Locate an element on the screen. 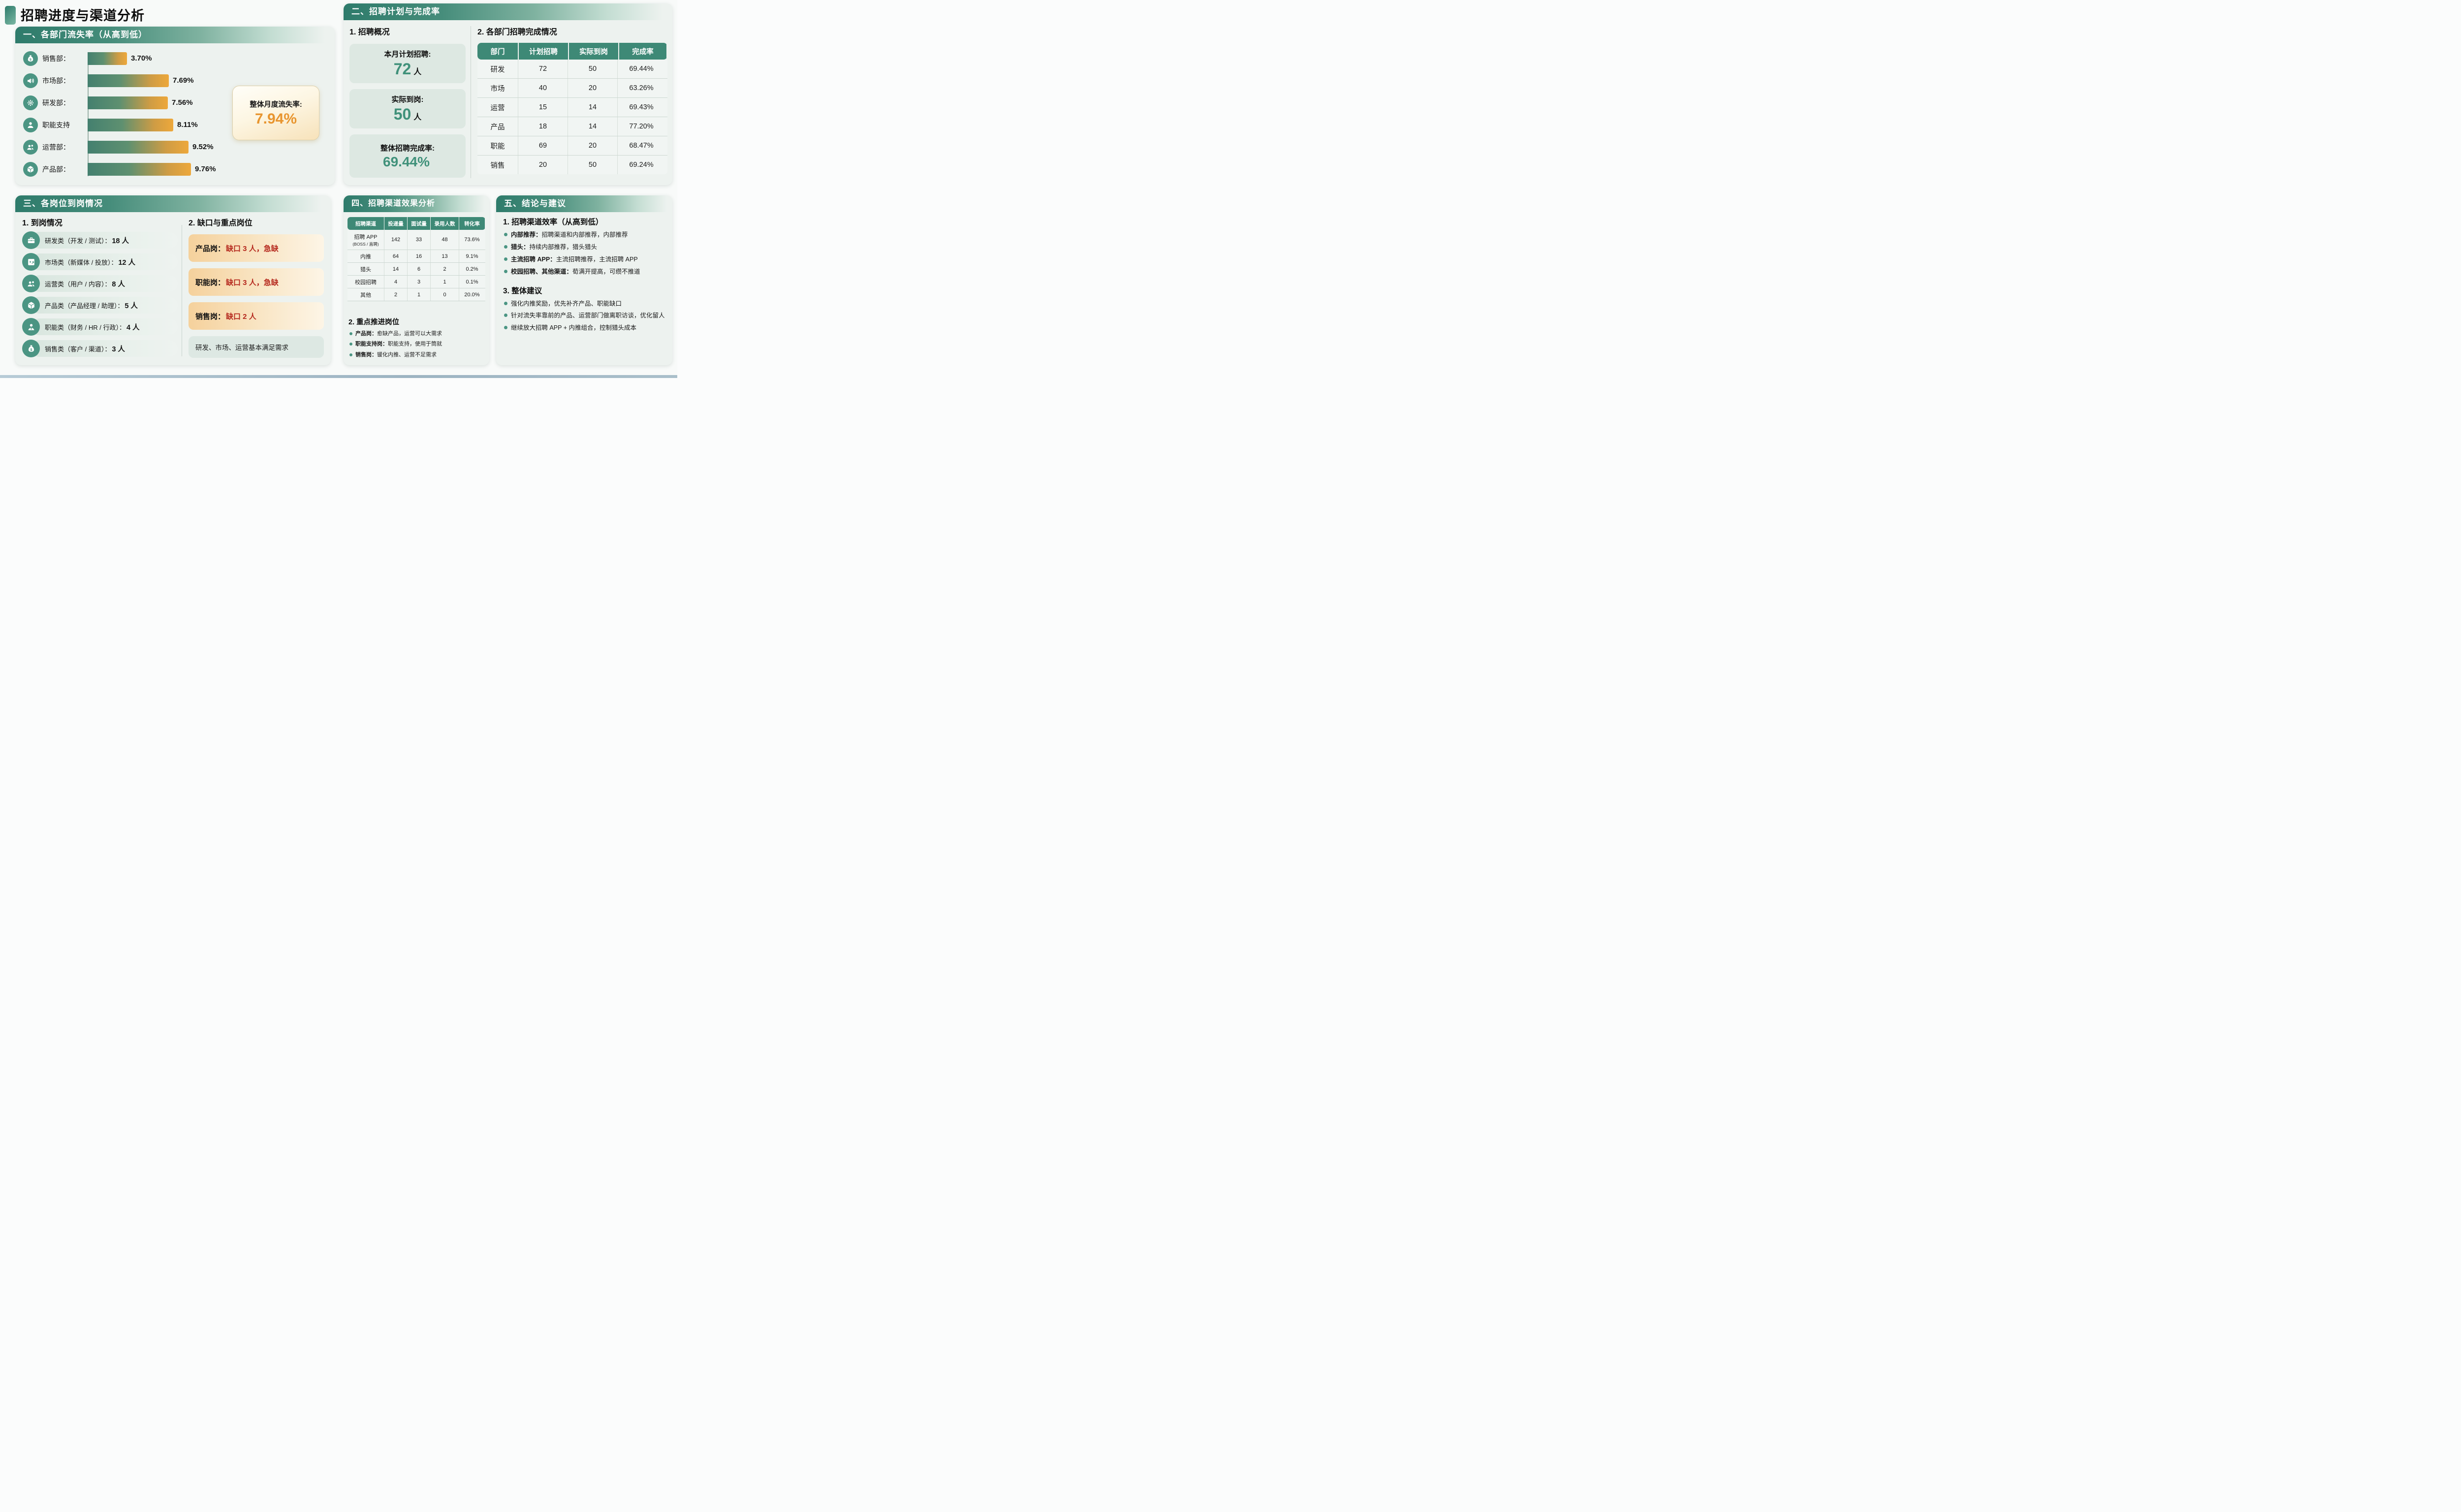  cell-conversion: 9.1% is located at coordinates (472, 256).